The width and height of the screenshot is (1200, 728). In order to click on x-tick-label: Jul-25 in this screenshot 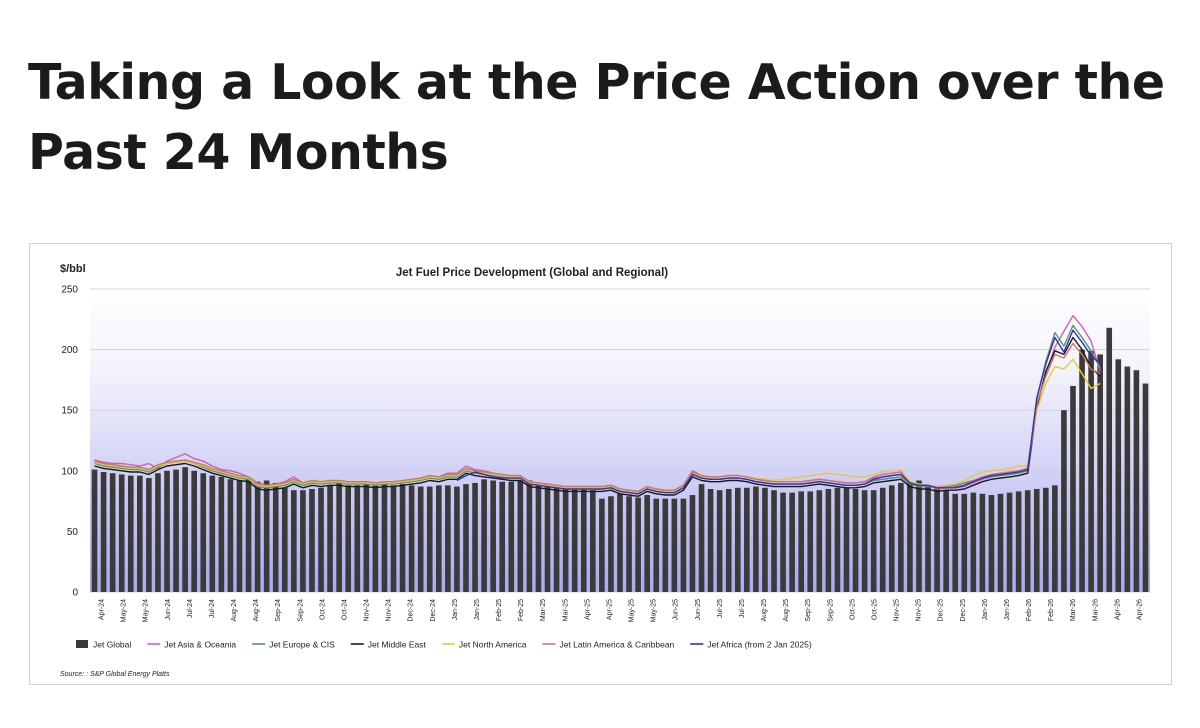, I will do `click(720, 608)`.